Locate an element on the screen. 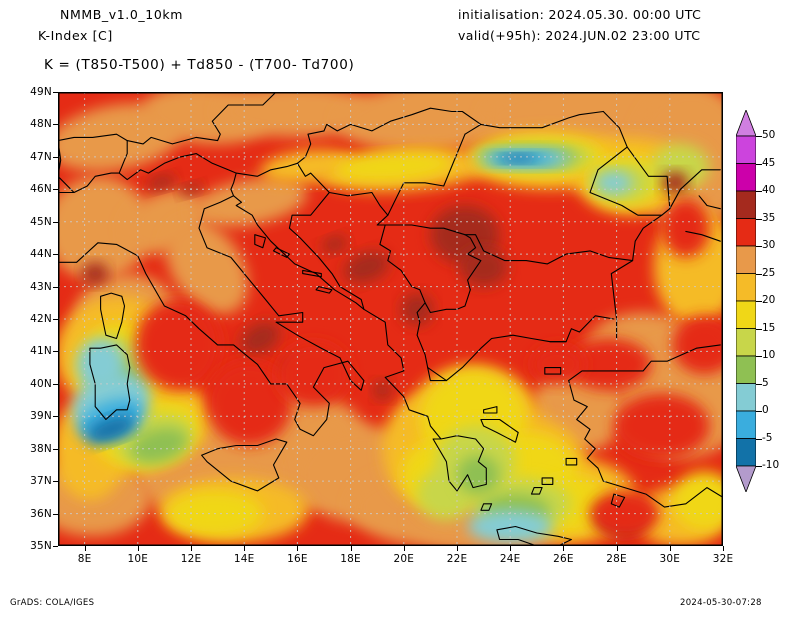 The width and height of the screenshot is (800, 618). colorbar-tick-label: 45 is located at coordinates (769, 162).